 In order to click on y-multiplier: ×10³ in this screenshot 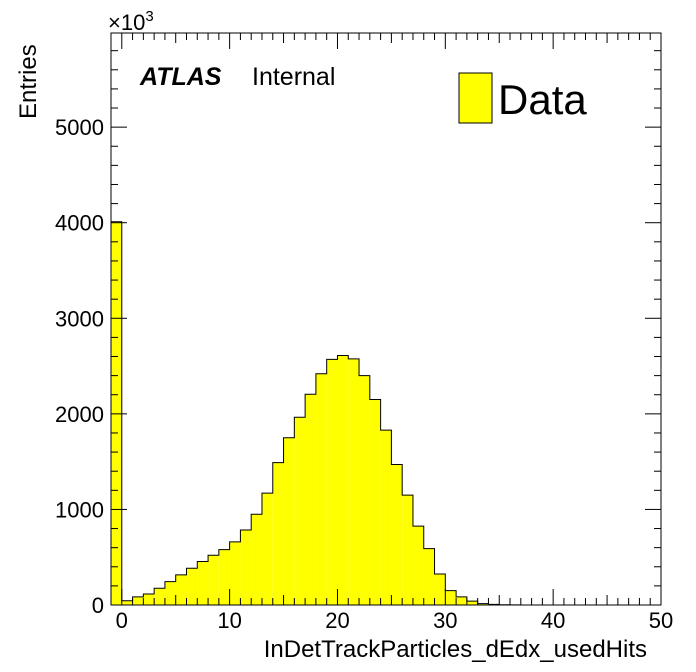, I will do `click(131, 21)`.